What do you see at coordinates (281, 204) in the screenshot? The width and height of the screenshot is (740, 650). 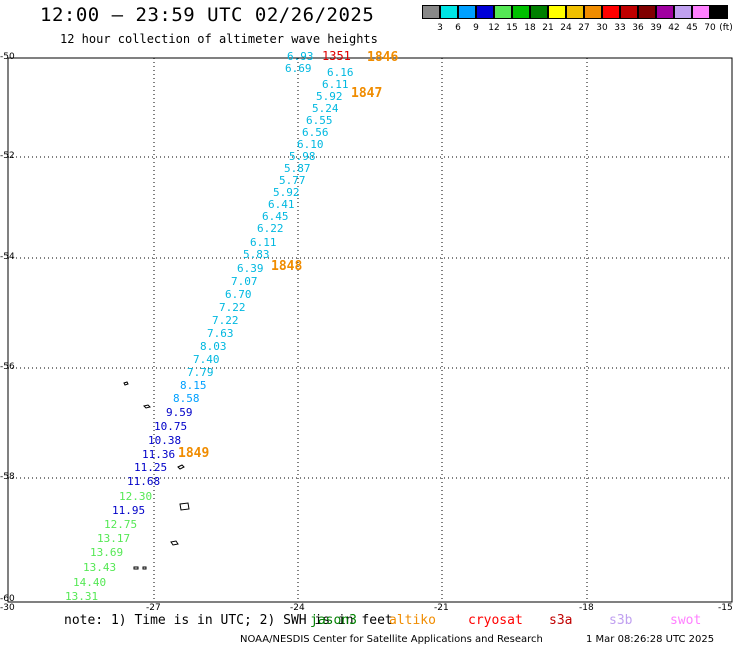 I see `wave-height-label: 6.41` at bounding box center [281, 204].